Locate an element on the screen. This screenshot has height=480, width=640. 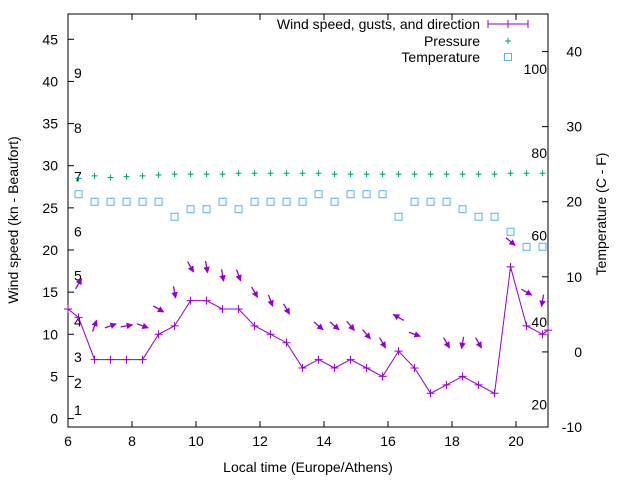
x-tick-label: 6 is located at coordinates (68, 441).